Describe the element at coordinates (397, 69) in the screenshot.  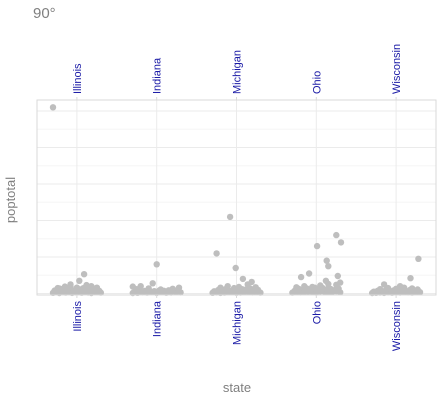
I see `x-tick-label-top: Wisconsin` at that location.